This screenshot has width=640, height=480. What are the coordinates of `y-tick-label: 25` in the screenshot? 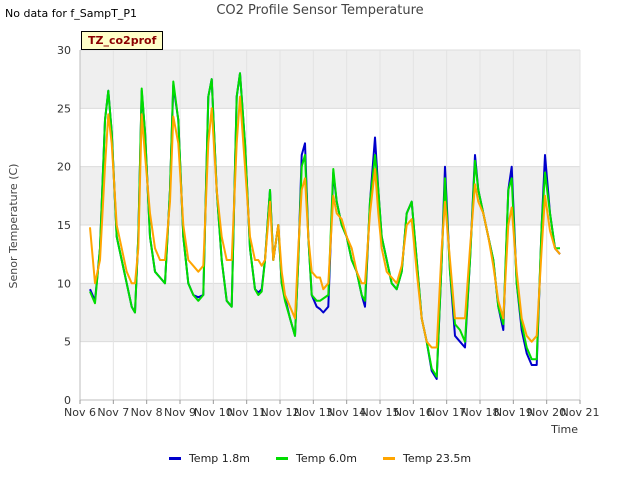 It's located at (64, 108).